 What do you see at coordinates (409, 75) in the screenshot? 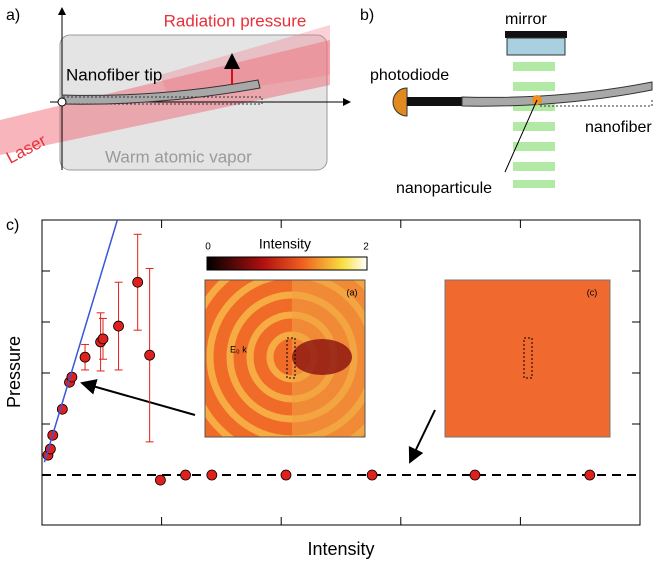
I see `label: photodiode` at bounding box center [409, 75].